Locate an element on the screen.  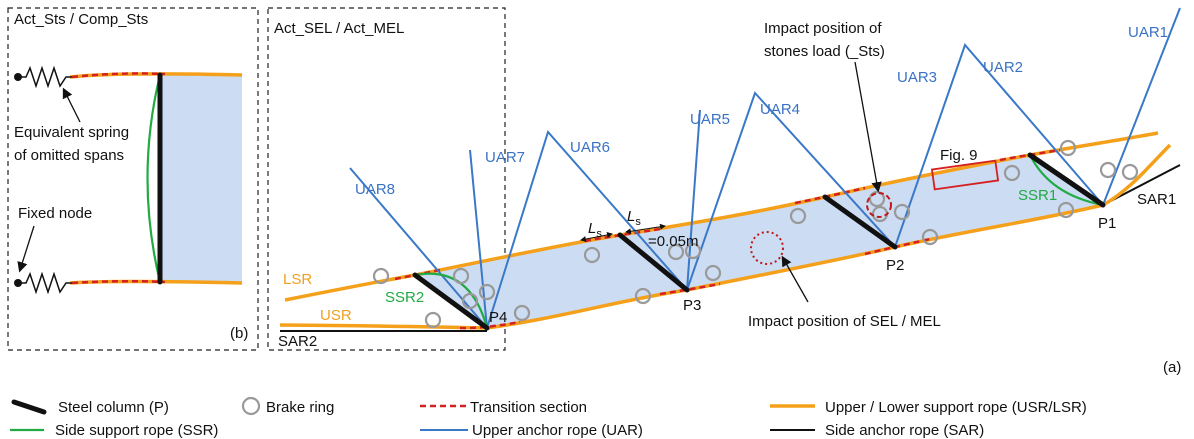
panel-title: Act_Sts / Comp_Sts is located at coordinates (81, 19).